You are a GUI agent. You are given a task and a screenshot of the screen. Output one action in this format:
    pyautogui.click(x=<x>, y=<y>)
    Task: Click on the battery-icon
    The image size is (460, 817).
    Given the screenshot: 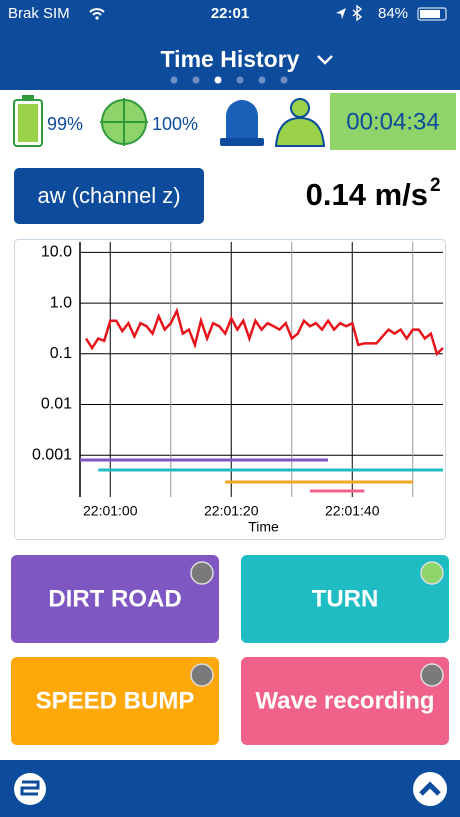 What is the action you would take?
    pyautogui.click(x=432, y=14)
    